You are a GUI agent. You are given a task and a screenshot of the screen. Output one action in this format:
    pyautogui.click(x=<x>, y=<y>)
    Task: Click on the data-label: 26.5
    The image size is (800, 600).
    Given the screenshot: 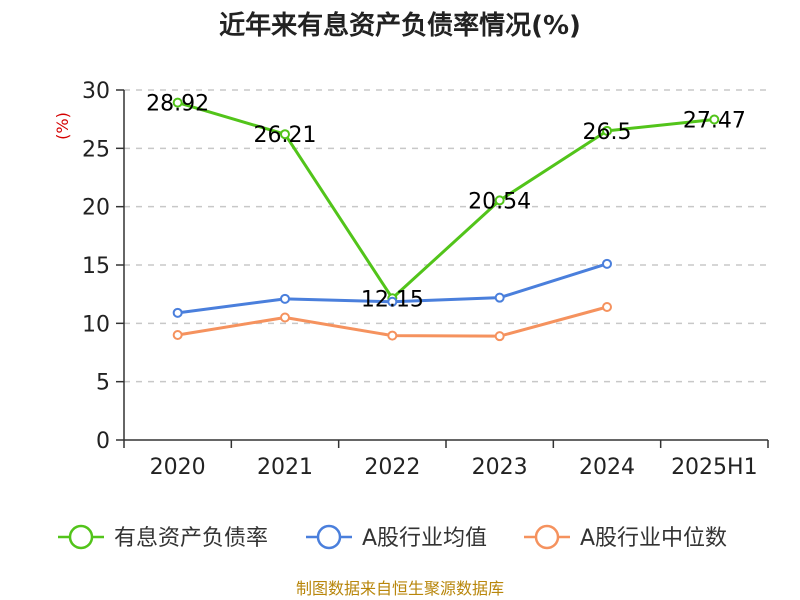 What is the action you would take?
    pyautogui.click(x=607, y=132)
    